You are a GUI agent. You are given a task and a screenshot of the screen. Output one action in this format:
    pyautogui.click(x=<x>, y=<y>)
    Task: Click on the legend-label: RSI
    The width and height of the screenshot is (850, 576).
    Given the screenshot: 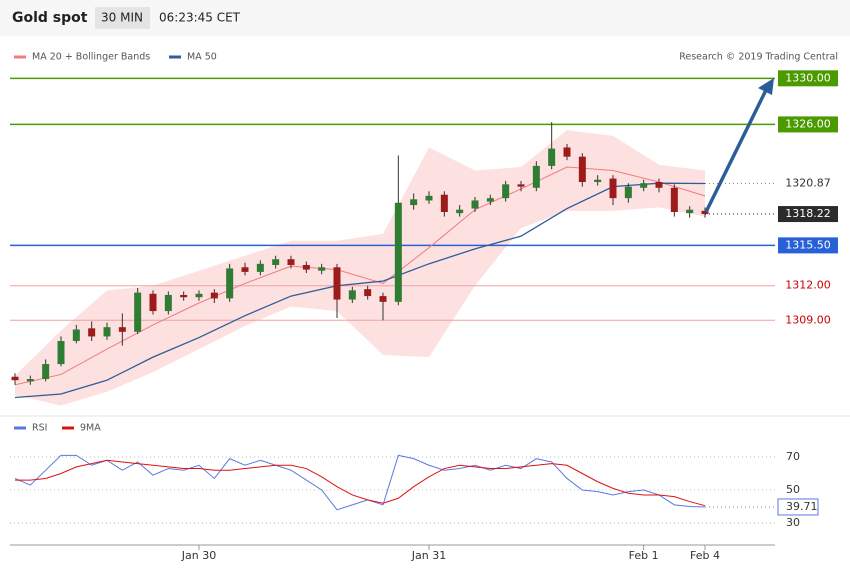 What is the action you would take?
    pyautogui.click(x=39, y=428)
    